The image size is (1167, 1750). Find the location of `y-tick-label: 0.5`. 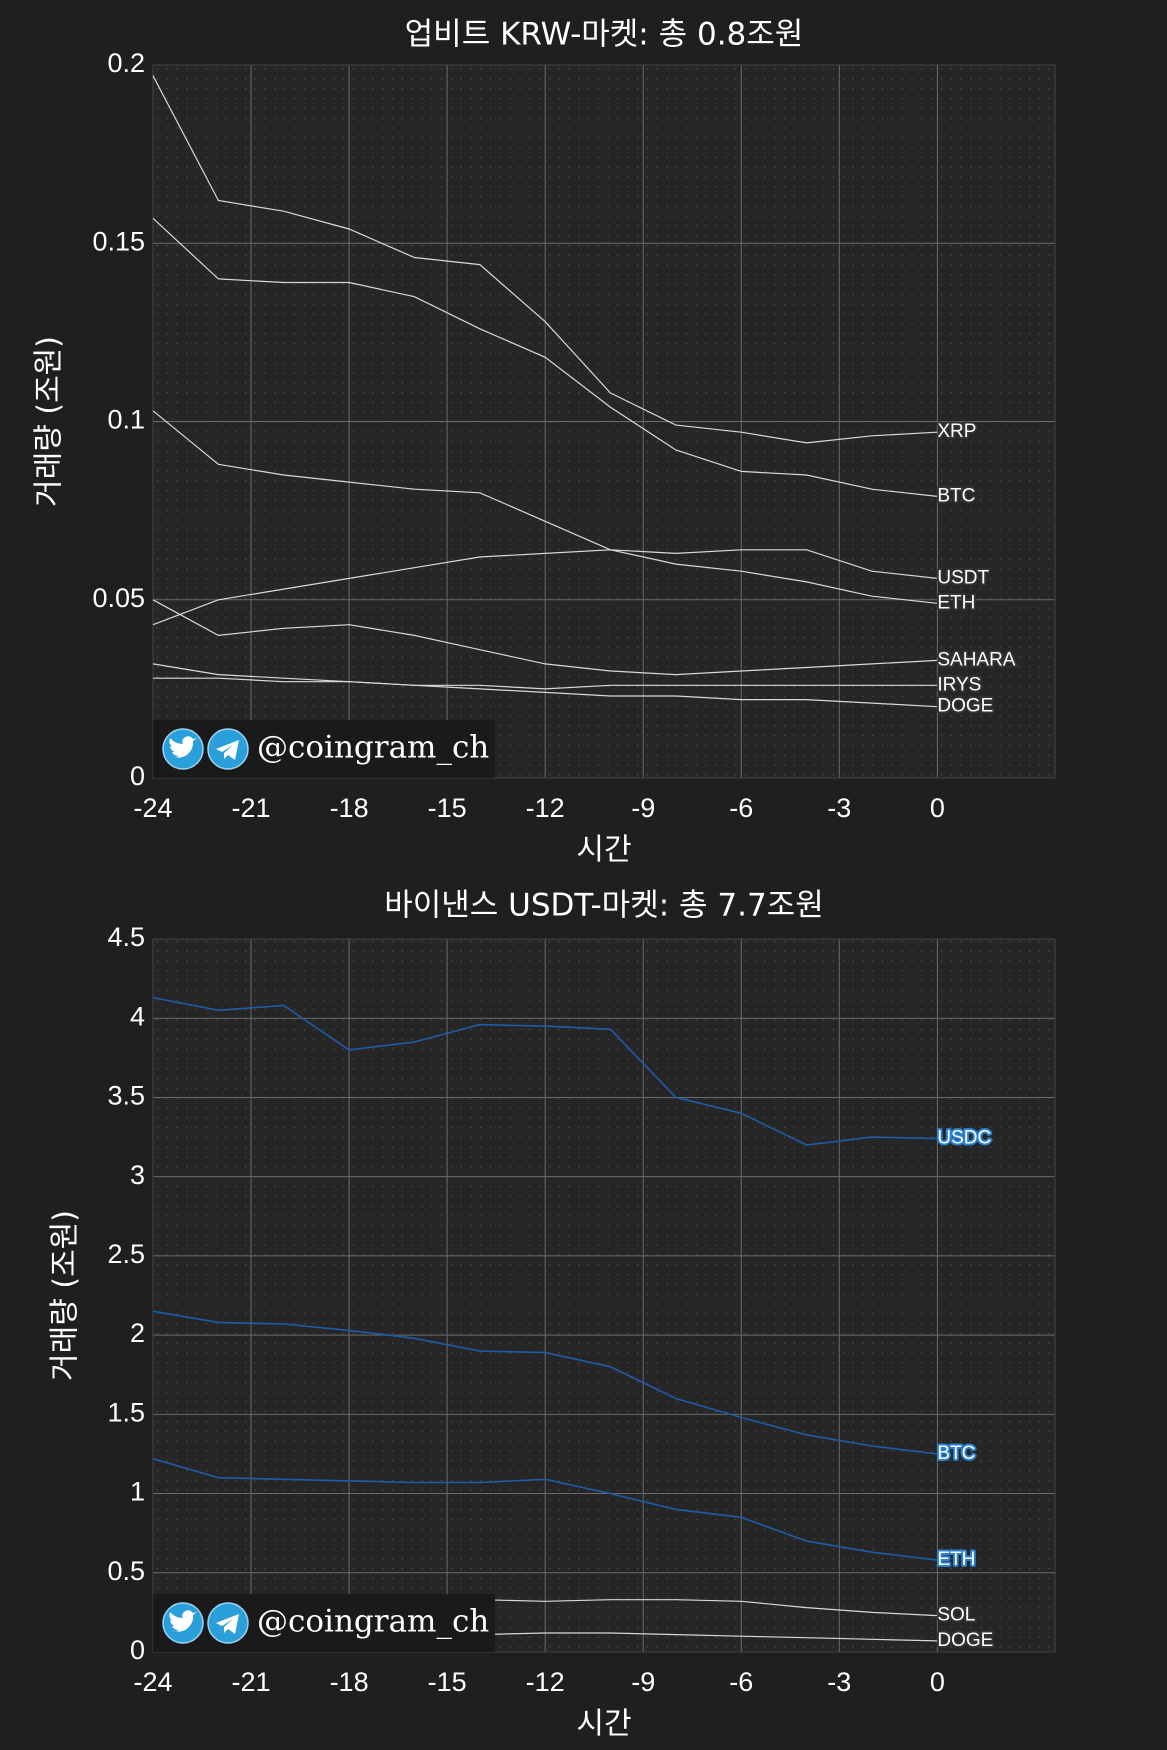

y-tick-label: 0.5 is located at coordinates (126, 1571).